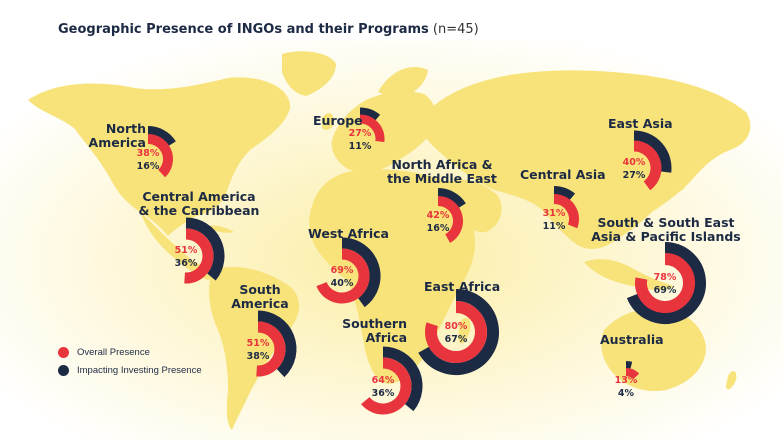 Image resolution: width=783 pixels, height=440 pixels. What do you see at coordinates (665, 290) in the screenshot?
I see `impact-value-south-asia: 69%` at bounding box center [665, 290].